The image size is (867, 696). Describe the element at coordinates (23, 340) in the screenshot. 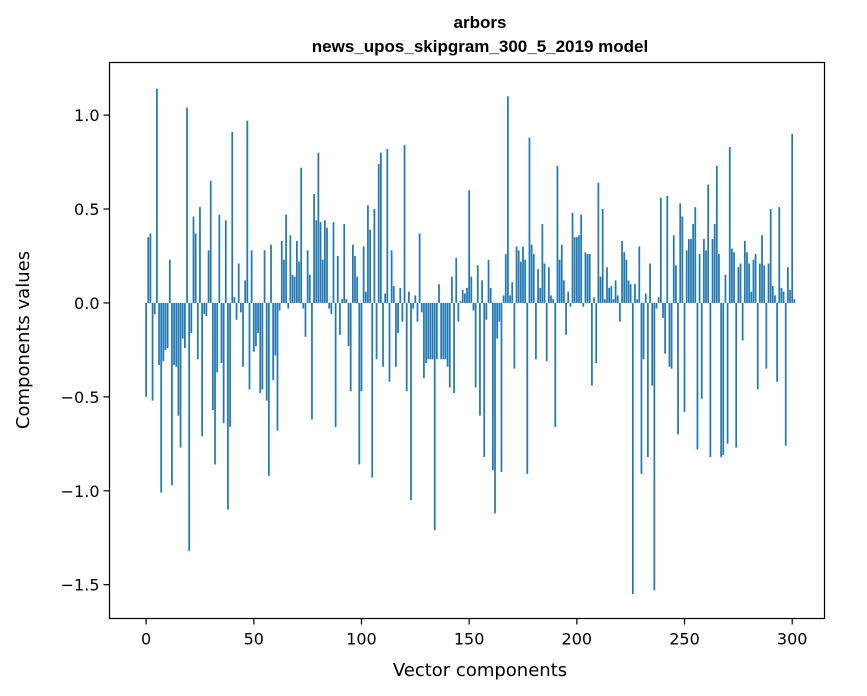

I see `y-axis-label: Components values` at that location.